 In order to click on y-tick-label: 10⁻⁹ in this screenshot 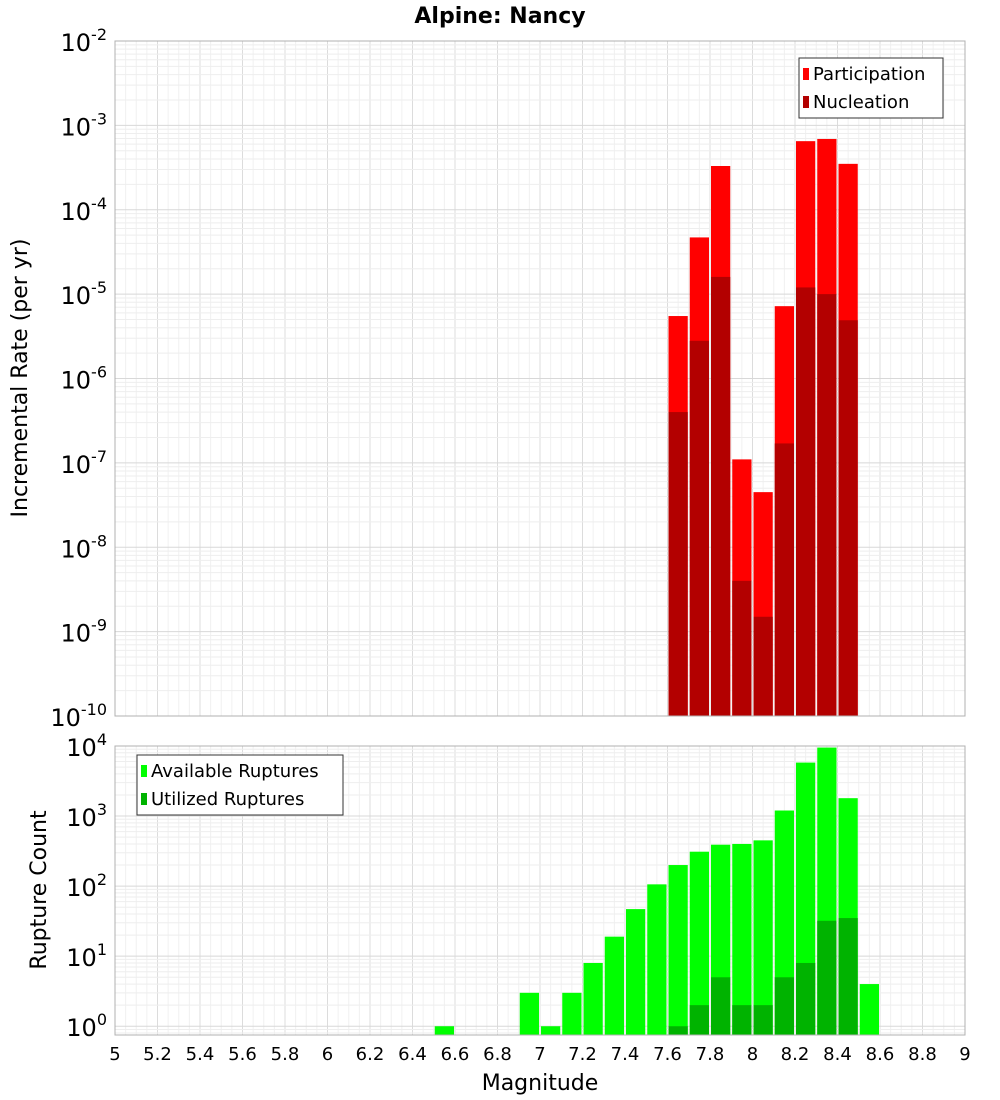, I will do `click(84, 632)`.